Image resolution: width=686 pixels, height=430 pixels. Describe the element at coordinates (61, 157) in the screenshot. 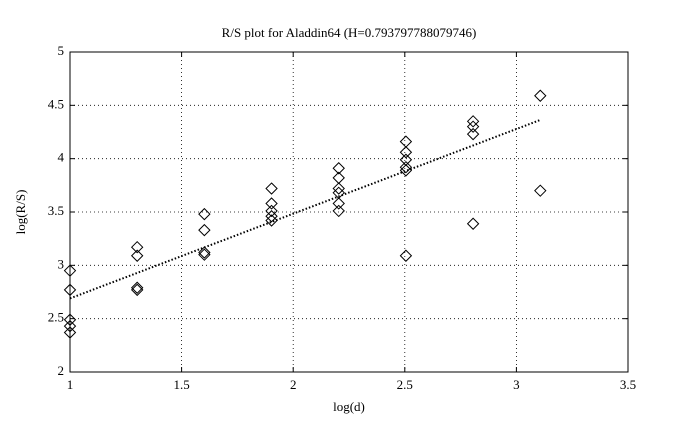

I see `y-tick-label: 4` at that location.